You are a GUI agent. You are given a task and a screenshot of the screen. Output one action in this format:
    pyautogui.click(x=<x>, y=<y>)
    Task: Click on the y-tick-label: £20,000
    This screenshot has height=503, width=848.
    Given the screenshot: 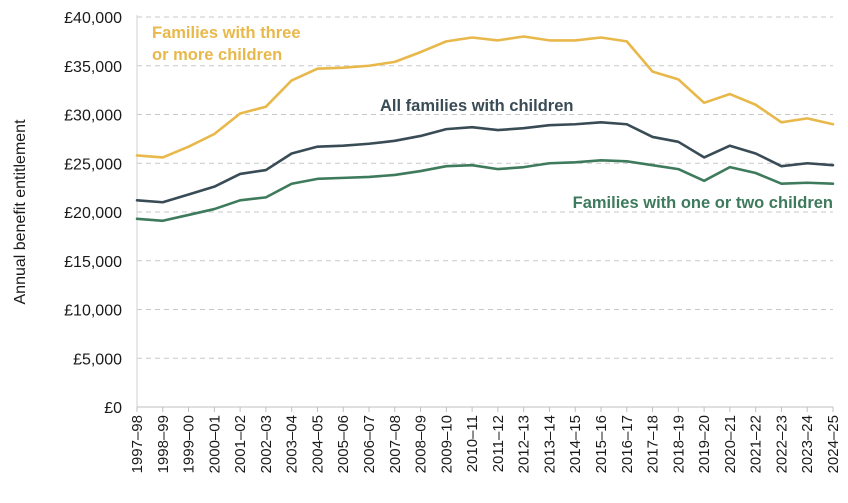 What is the action you would take?
    pyautogui.click(x=93, y=213)
    